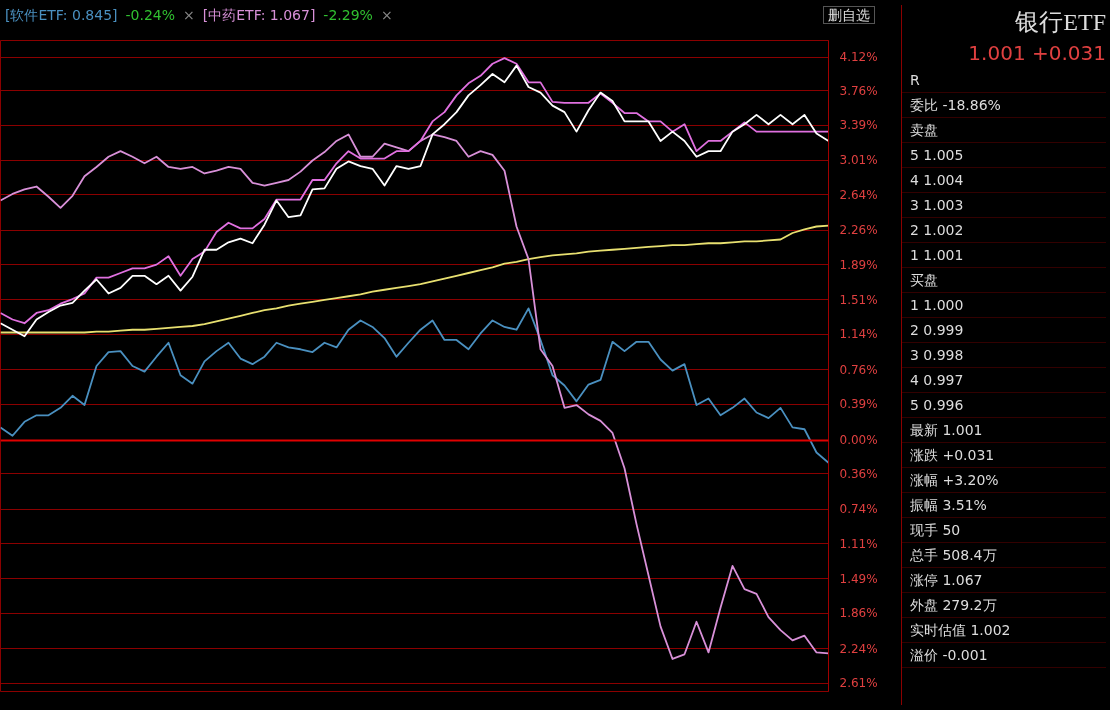  I want to click on y-tick-label: 1.49%, so click(858, 578).